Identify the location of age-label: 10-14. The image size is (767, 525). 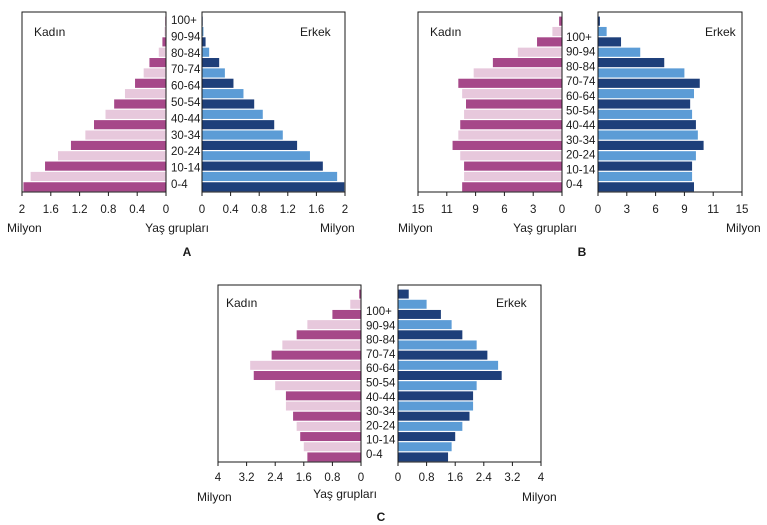
(186, 169).